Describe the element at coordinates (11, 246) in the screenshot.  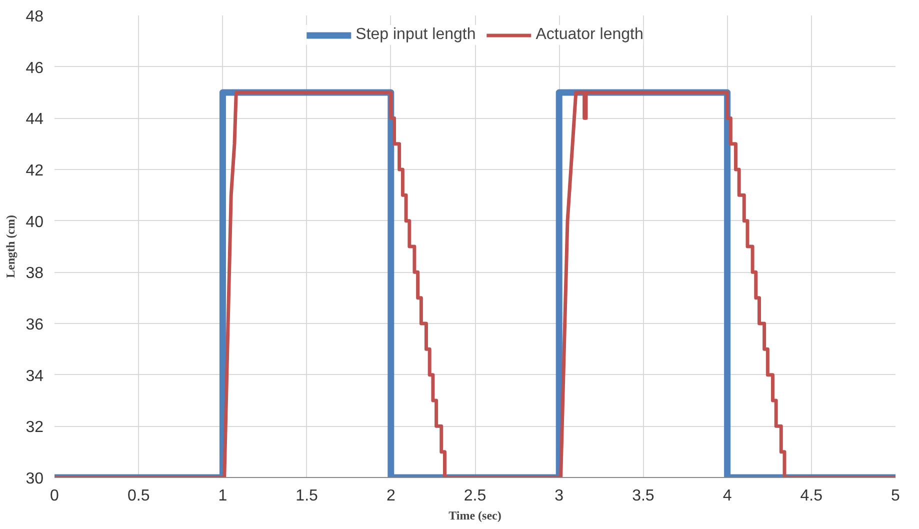
I see `y-axis-title: Length (cm)` at that location.